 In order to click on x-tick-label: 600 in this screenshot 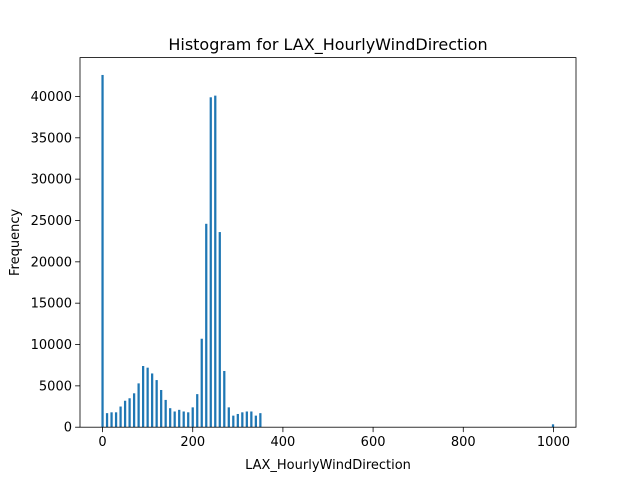, I will do `click(373, 442)`.